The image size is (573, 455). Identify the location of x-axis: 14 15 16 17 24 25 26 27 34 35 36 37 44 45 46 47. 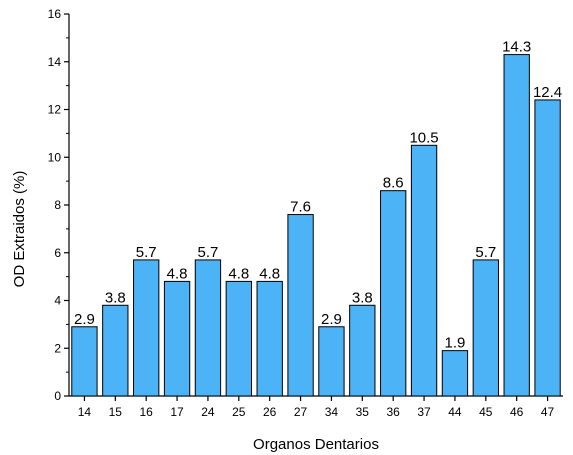
(316, 407).